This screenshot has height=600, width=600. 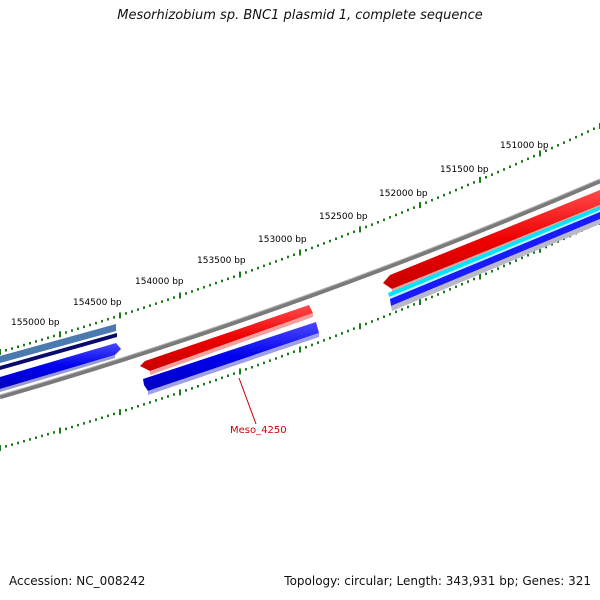 What do you see at coordinates (403, 194) in the screenshot?
I see `scale-label: 152000 bp` at bounding box center [403, 194].